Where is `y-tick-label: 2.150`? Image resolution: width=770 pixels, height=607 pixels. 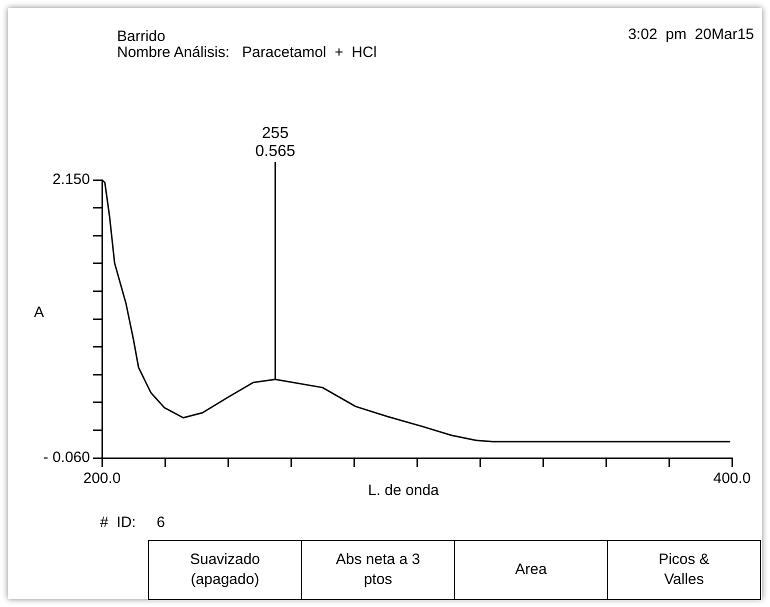
y-tick-label: 2.150 is located at coordinates (71, 179).